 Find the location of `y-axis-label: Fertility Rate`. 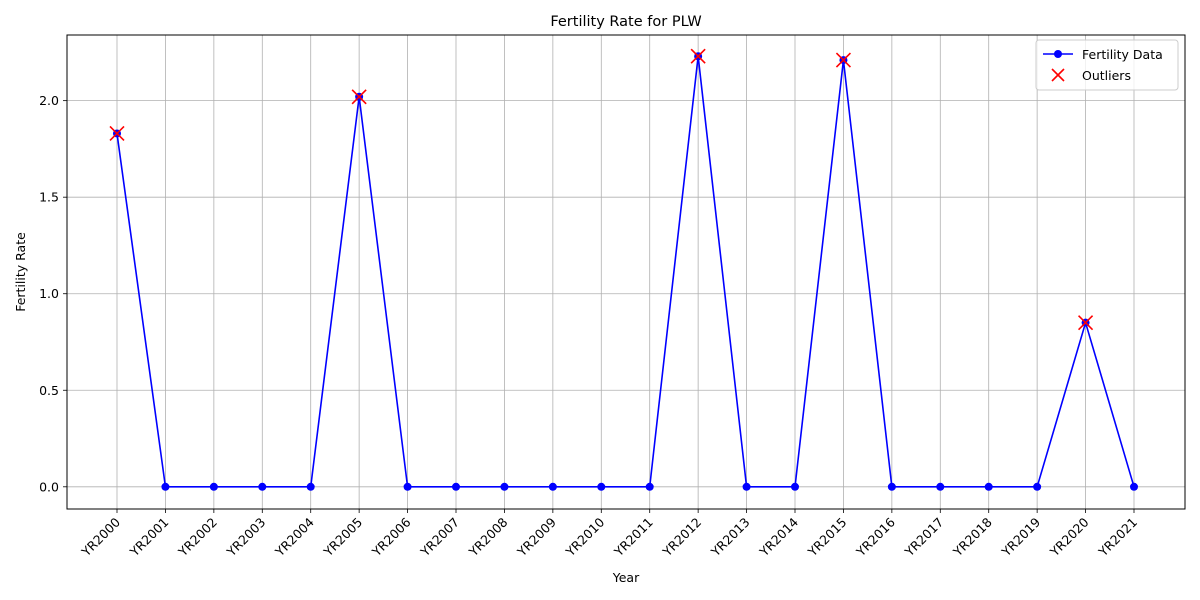

y-axis-label: Fertility Rate is located at coordinates (20, 272).